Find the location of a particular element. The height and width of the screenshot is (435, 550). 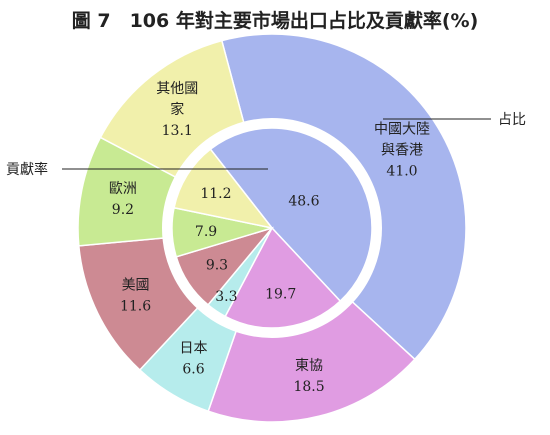

inner-label-0-value: 48.6 is located at coordinates (303, 202).